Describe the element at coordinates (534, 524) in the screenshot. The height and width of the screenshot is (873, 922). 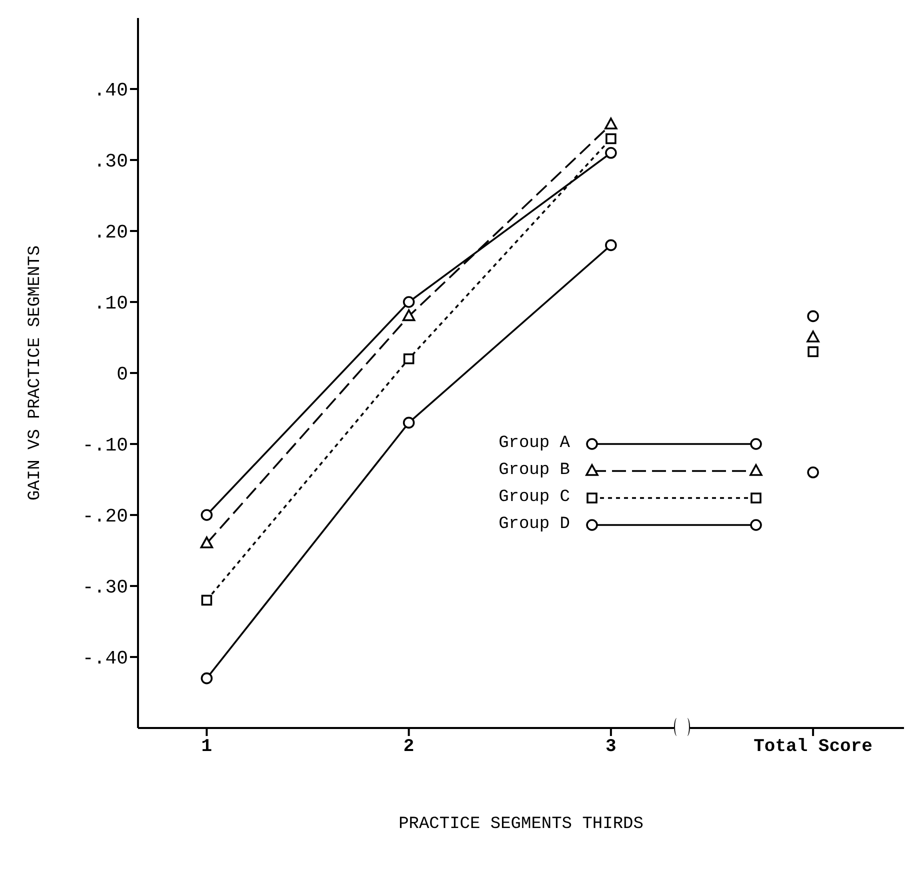
I see `legend-label: Group D` at that location.